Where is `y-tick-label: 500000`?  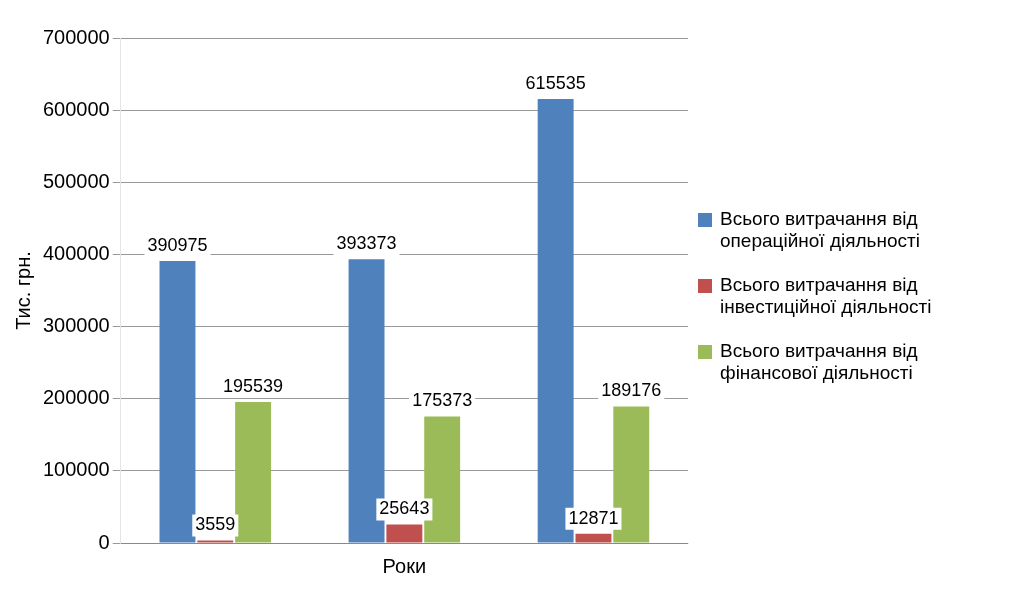
y-tick-label: 500000 is located at coordinates (76, 180).